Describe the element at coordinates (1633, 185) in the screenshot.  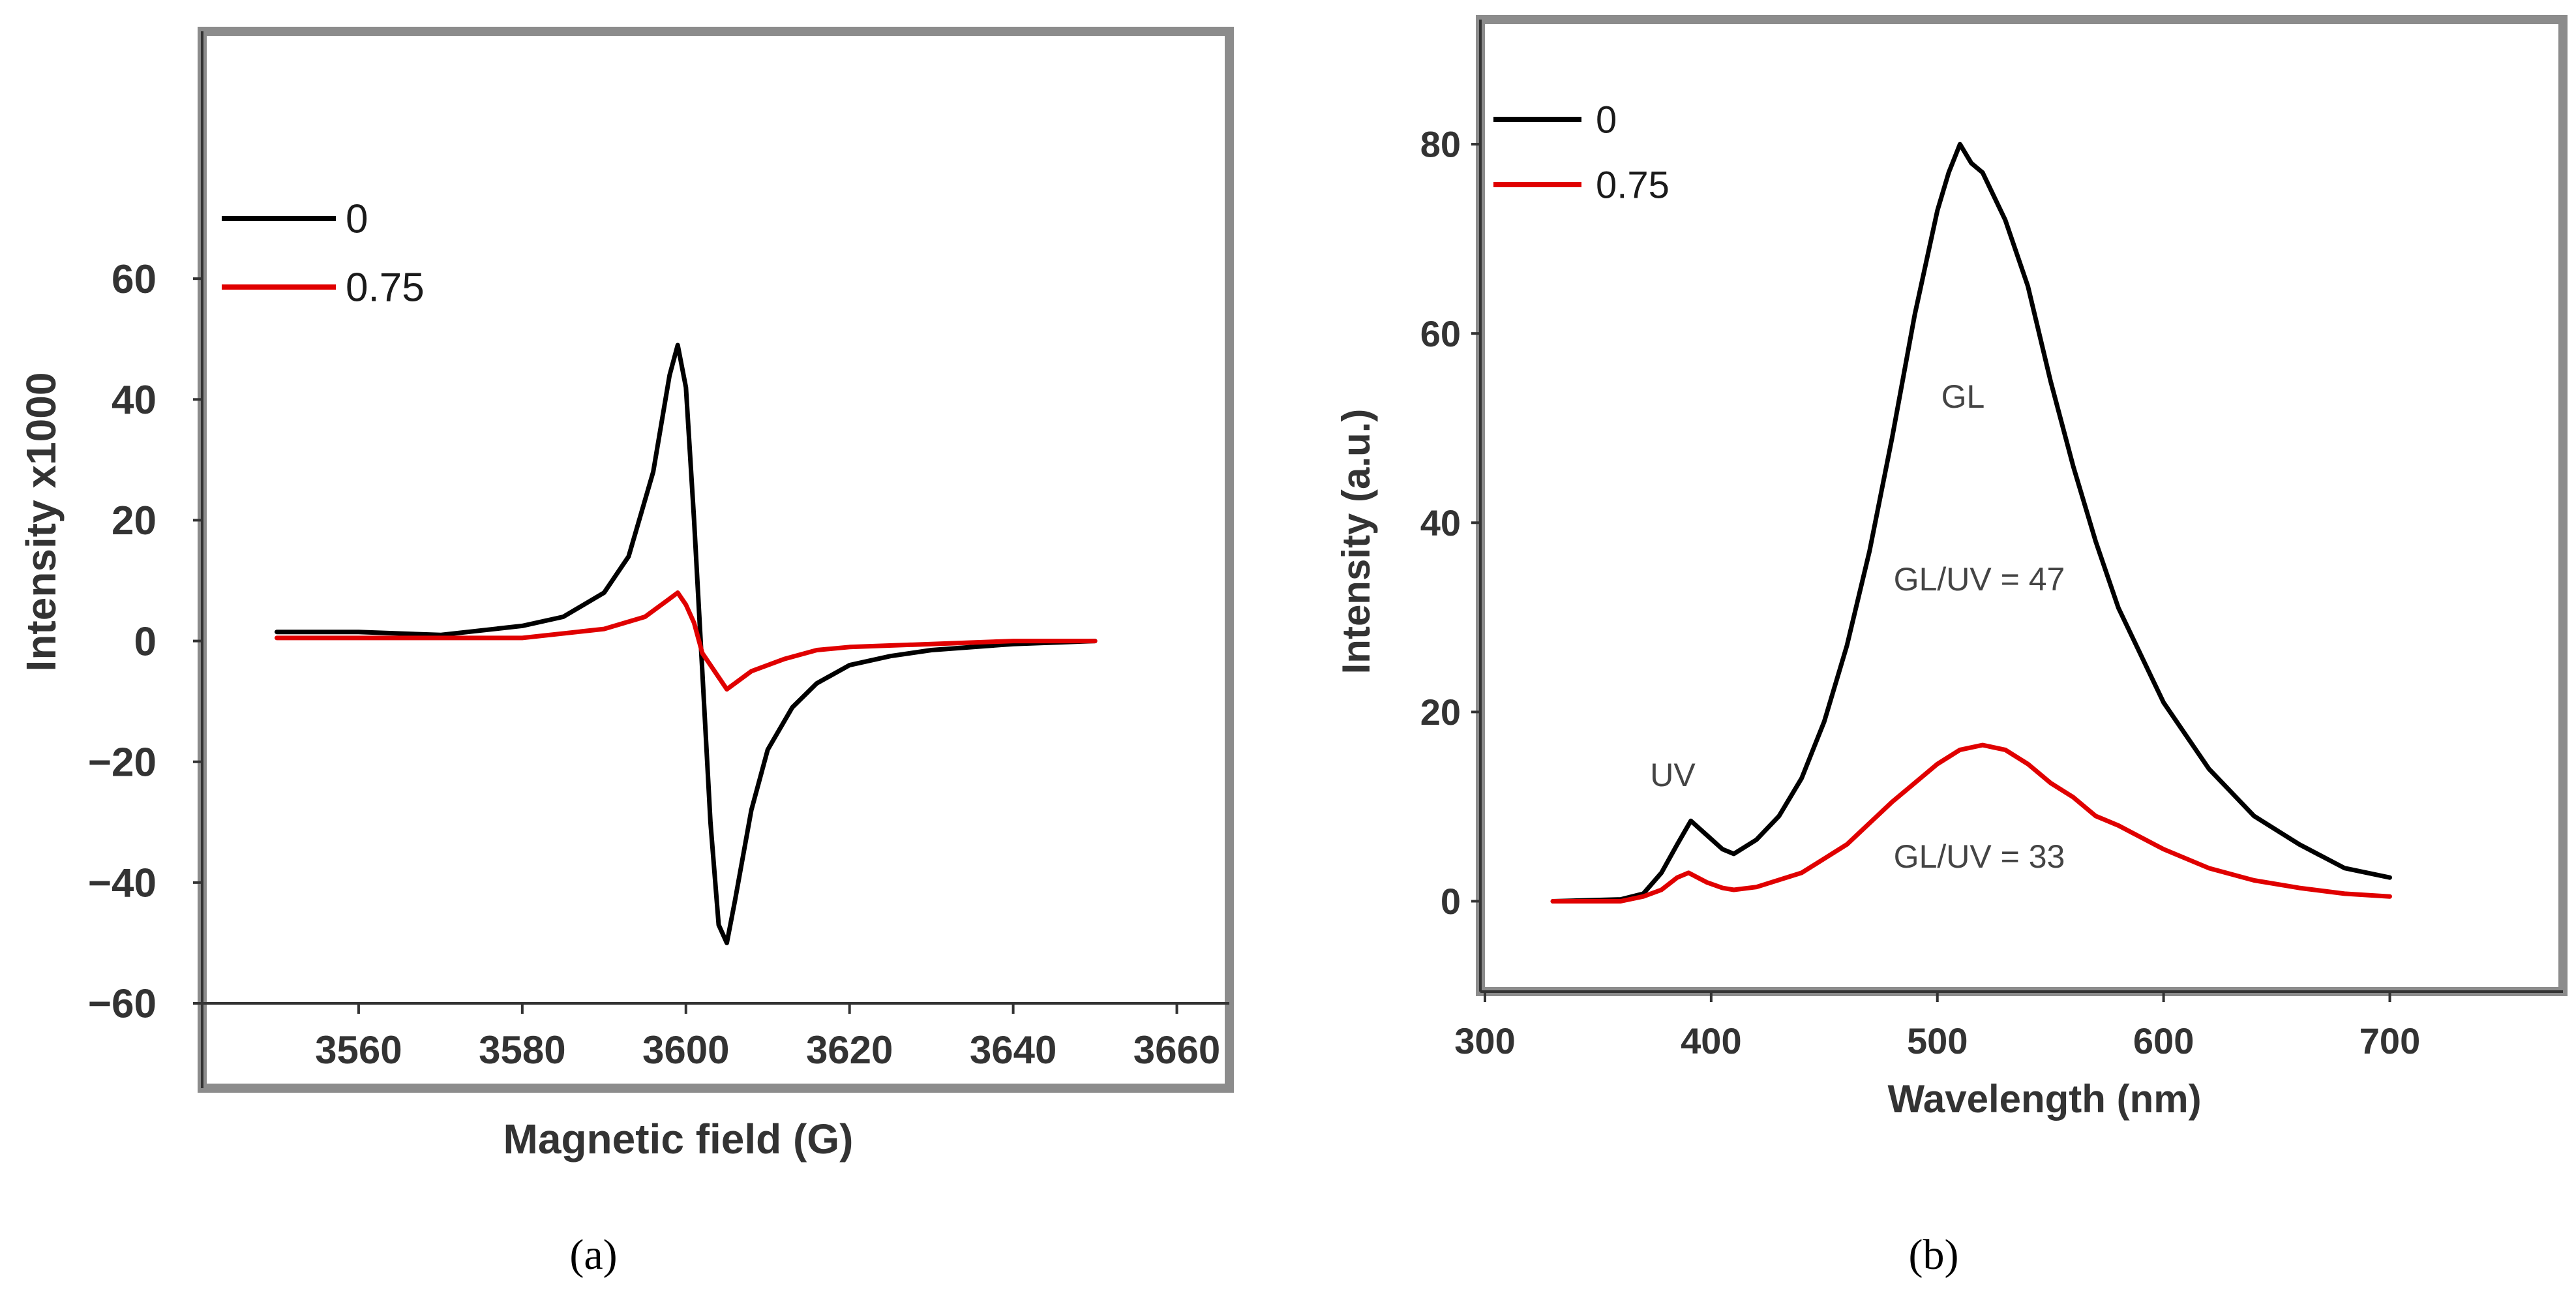
I see `legend-label-b-1: 0.75` at that location.